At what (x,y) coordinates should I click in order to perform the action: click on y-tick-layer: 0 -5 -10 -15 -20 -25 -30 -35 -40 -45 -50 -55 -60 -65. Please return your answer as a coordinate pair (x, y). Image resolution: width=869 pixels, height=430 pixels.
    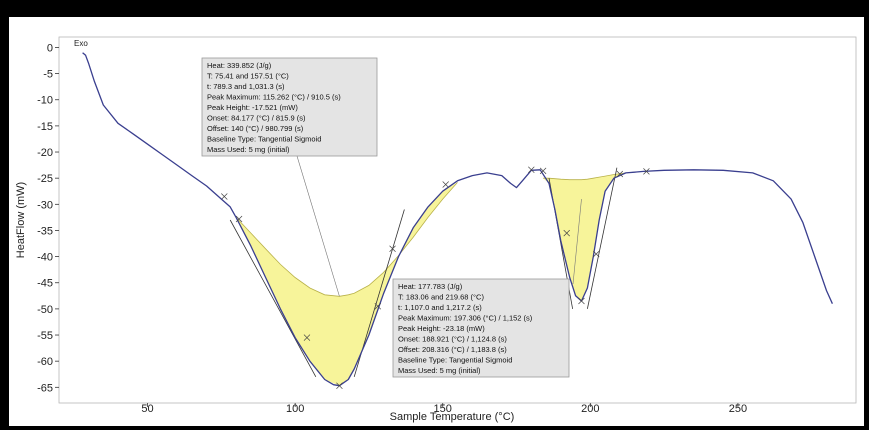
    Looking at the image, I should click on (48, 218).